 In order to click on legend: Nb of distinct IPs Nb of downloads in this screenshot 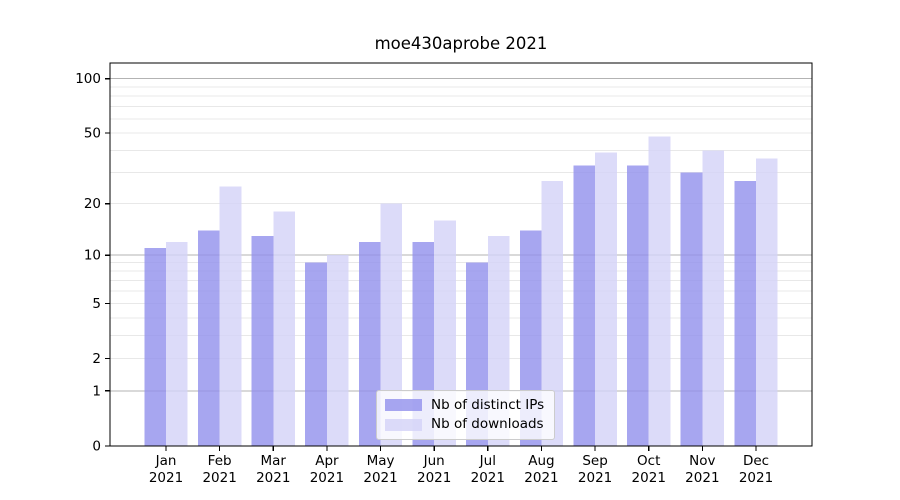, I will do `click(465, 415)`.